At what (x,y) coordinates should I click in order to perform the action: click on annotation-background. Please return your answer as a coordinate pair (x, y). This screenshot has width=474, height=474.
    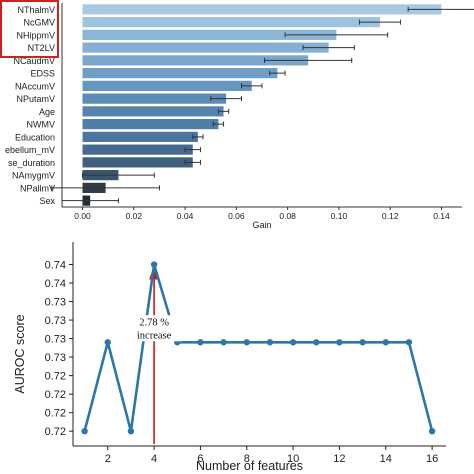
    Looking at the image, I should click on (154, 328).